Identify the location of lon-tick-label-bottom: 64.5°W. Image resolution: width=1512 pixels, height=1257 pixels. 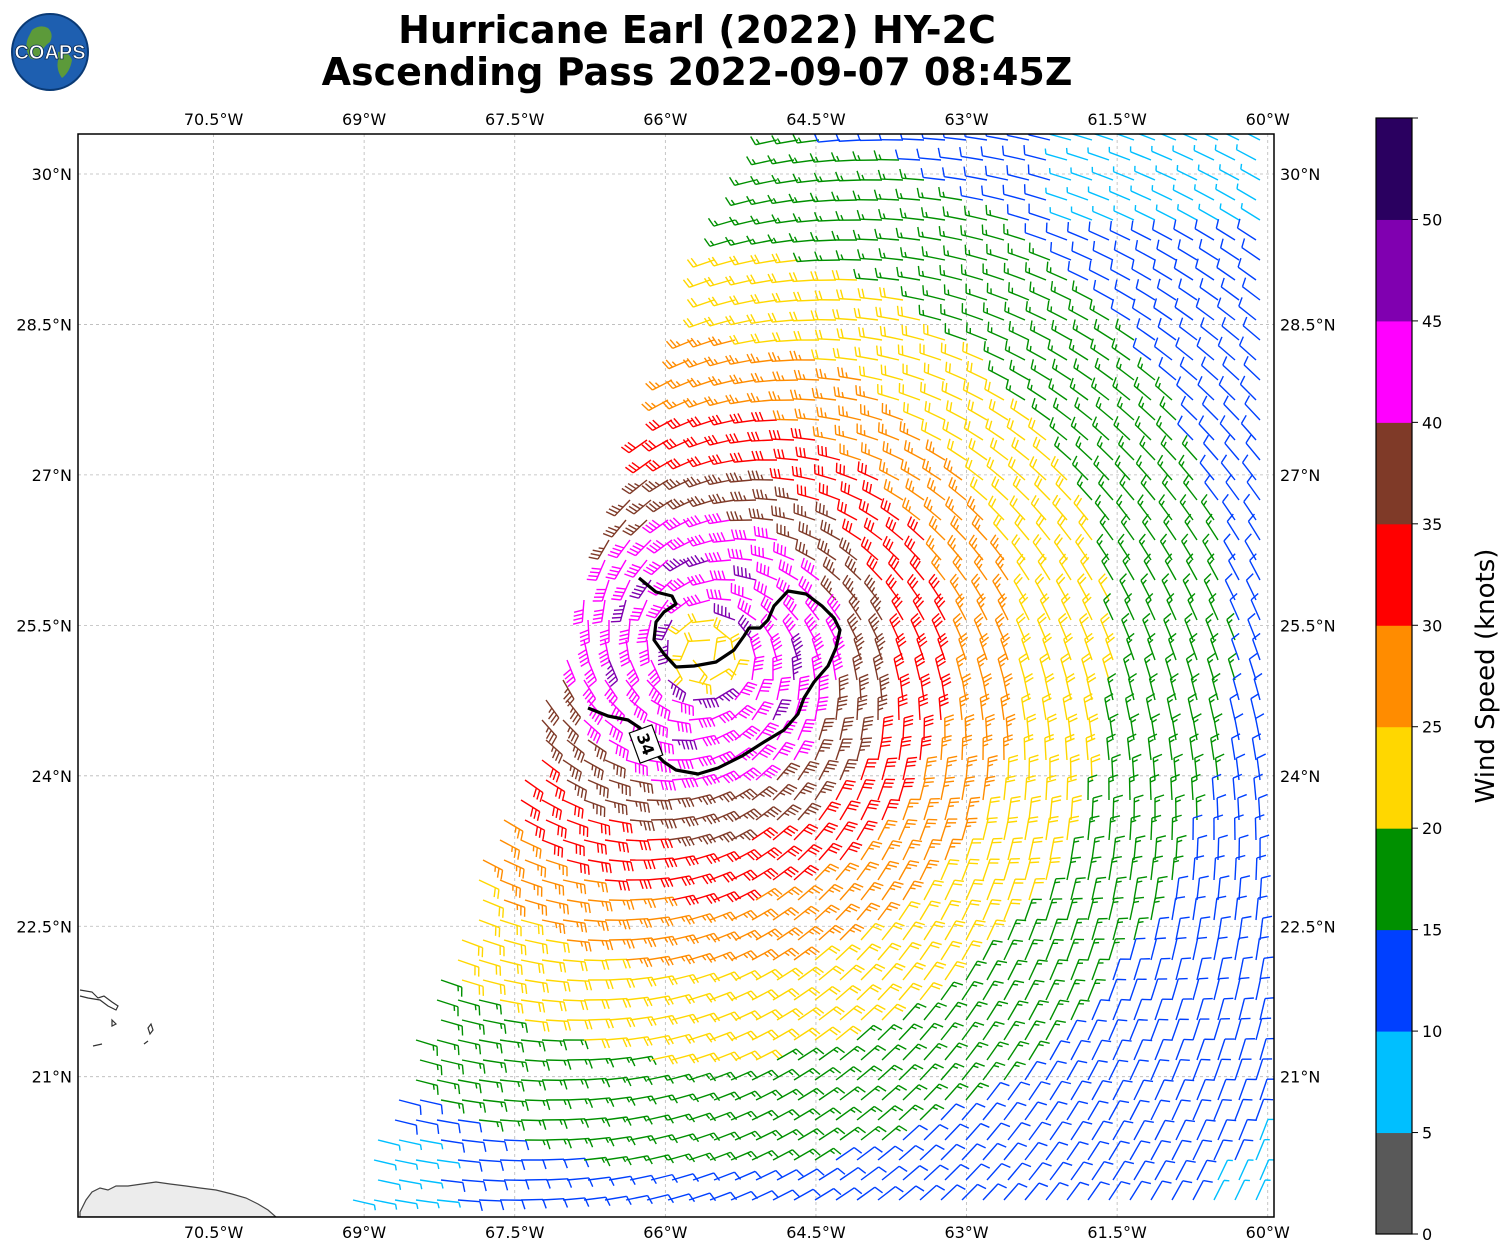
(816, 1232).